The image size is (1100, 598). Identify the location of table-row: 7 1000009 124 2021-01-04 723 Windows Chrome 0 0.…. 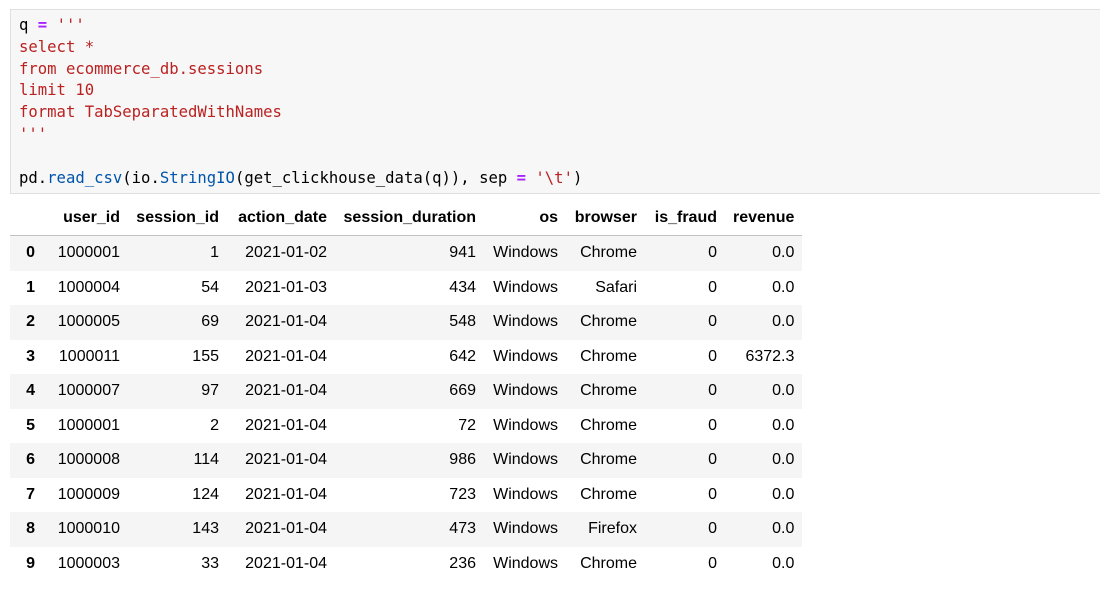
(406, 494).